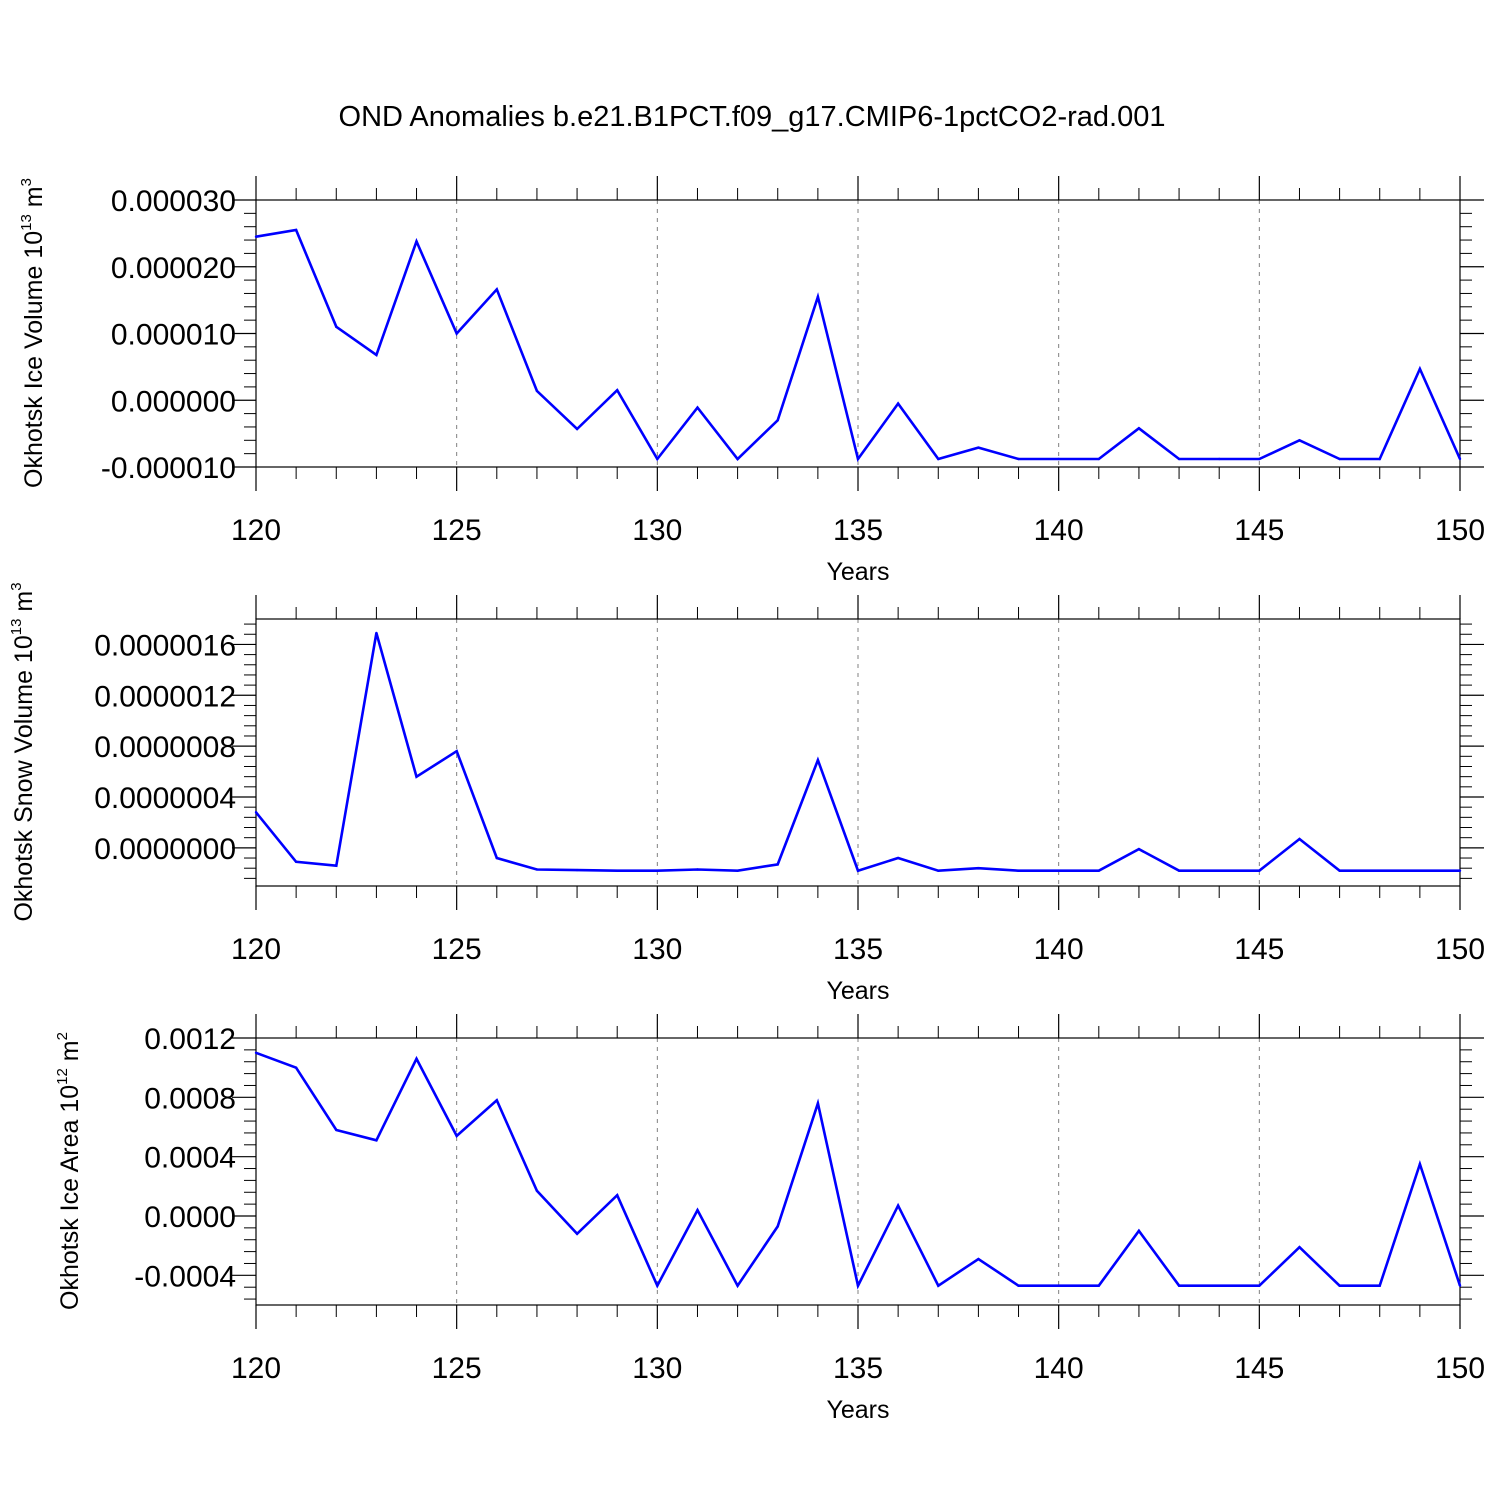 The height and width of the screenshot is (1500, 1500). Describe the element at coordinates (173, 268) in the screenshot. I see `y-tick-label: 0.000020` at that location.